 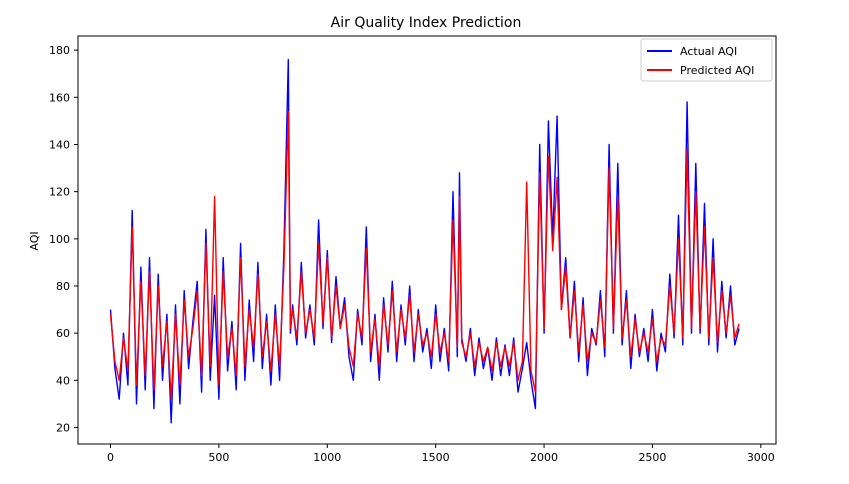 I want to click on y-axis-label: AQI, so click(x=34, y=240).